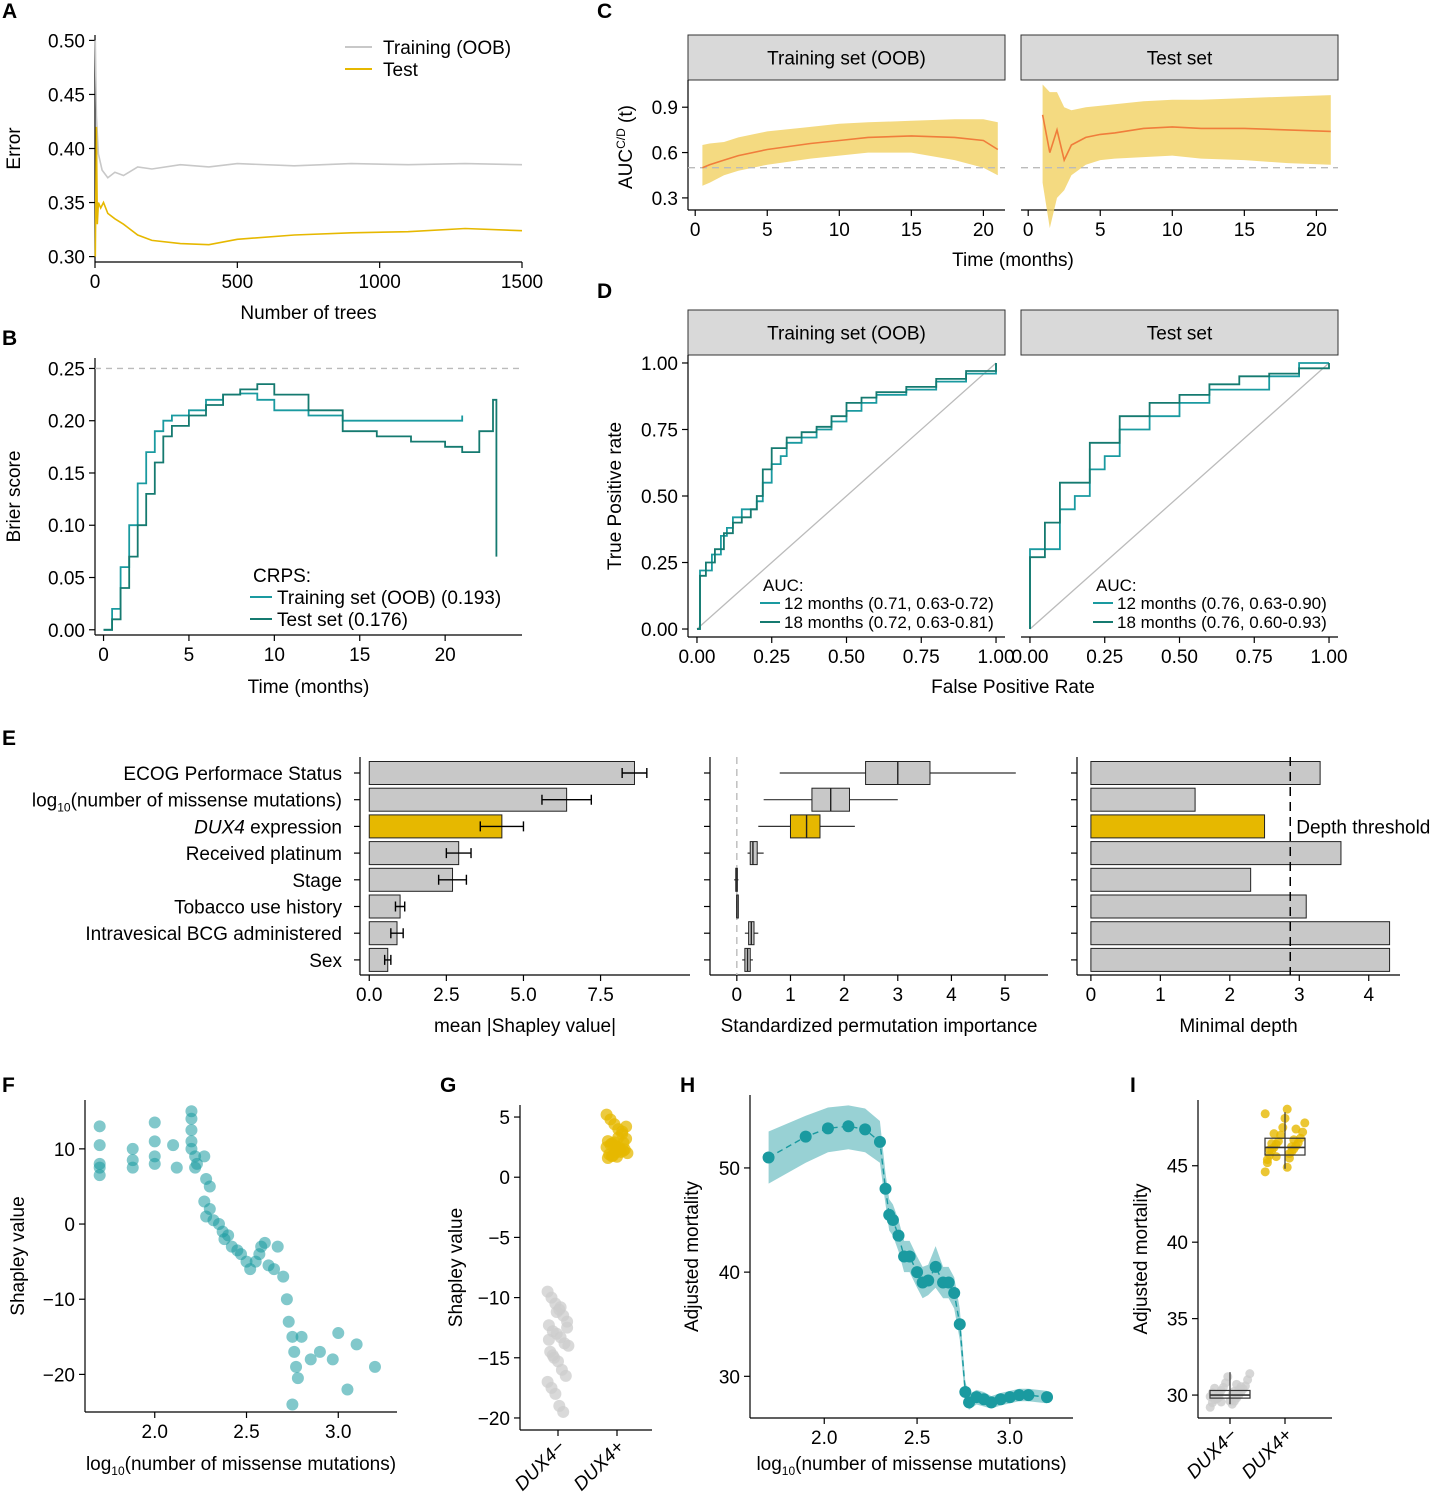 This screenshot has width=1436, height=1500. I want to click on panel-d-1-x-tick-label: 0.75, so click(1254, 657).